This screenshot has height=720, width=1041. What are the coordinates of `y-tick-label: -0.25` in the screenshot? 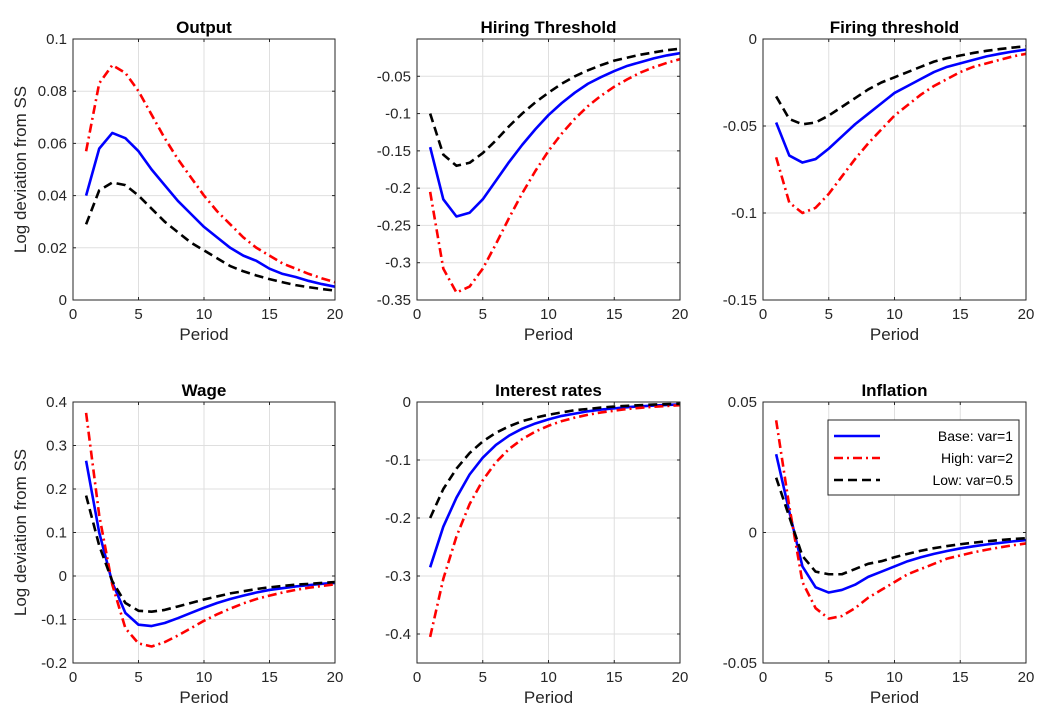 It's located at (394, 225).